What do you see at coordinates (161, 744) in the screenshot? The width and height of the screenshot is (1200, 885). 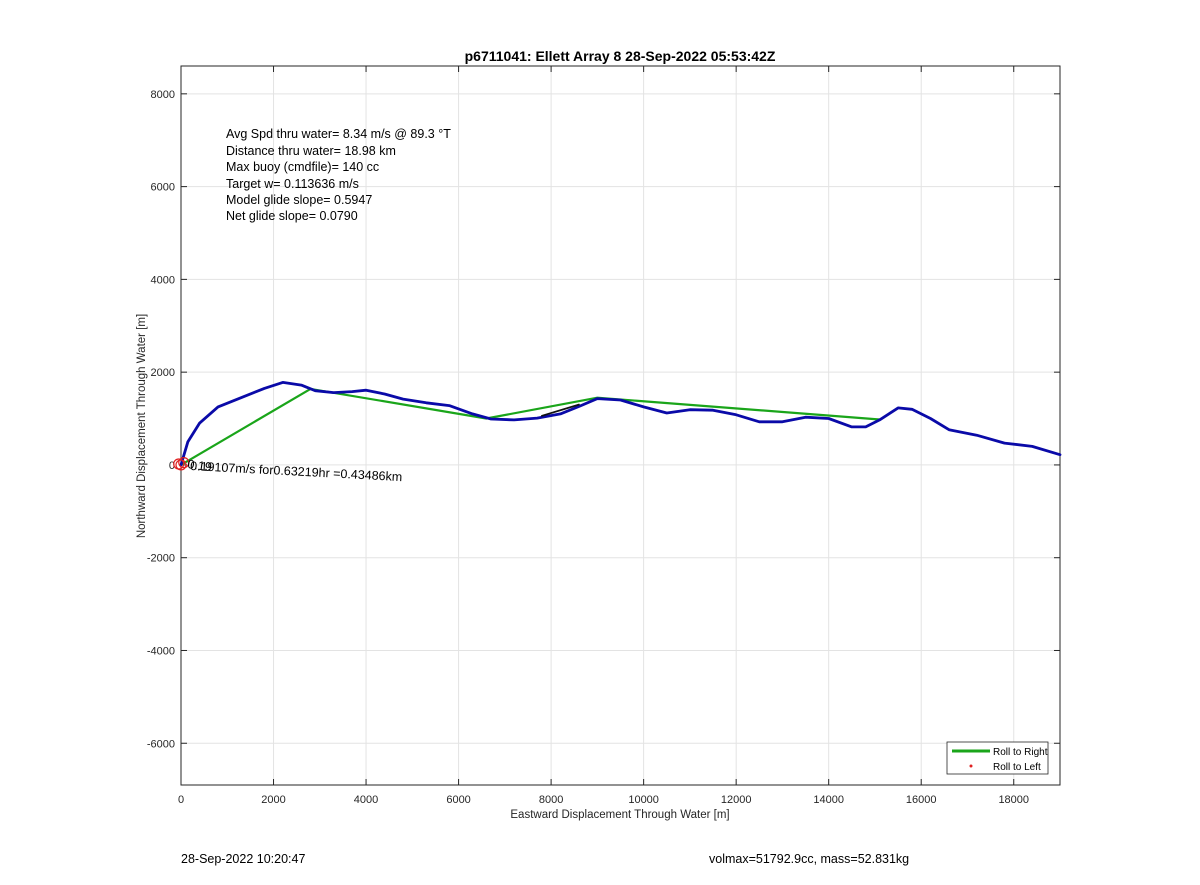 I see `y-tick-label: -6000` at bounding box center [161, 744].